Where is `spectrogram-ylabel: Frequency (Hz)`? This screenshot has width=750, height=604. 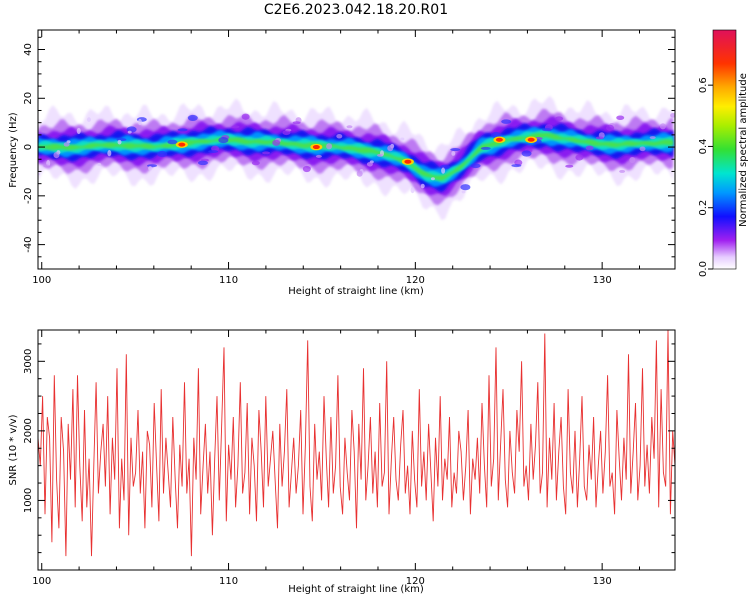
spectrogram-ylabel: Frequency (Hz) is located at coordinates (13, 150).